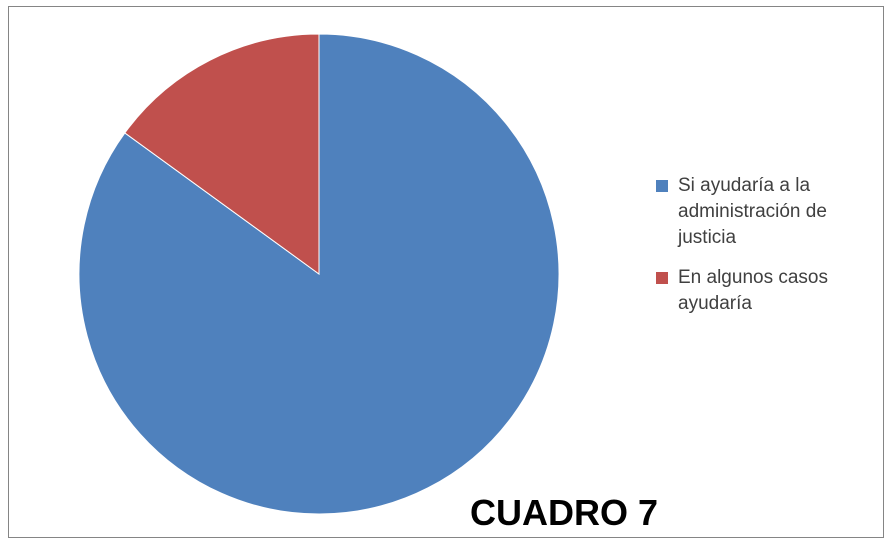 Image resolution: width=886 pixels, height=540 pixels. I want to click on legend-swatch-en-algunos-casos, so click(662, 278).